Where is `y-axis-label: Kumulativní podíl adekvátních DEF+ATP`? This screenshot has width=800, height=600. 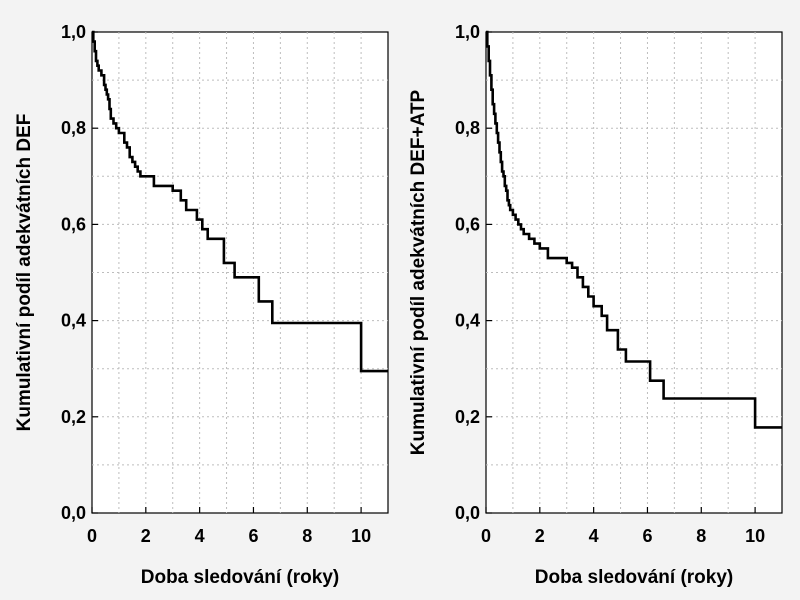 y-axis-label: Kumulativní podíl adekvátních DEF+ATP is located at coordinates (418, 272).